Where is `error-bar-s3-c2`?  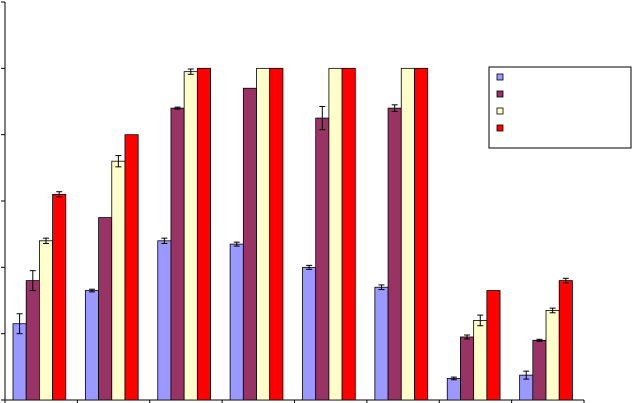 error-bar-s3-c2 is located at coordinates (118, 161).